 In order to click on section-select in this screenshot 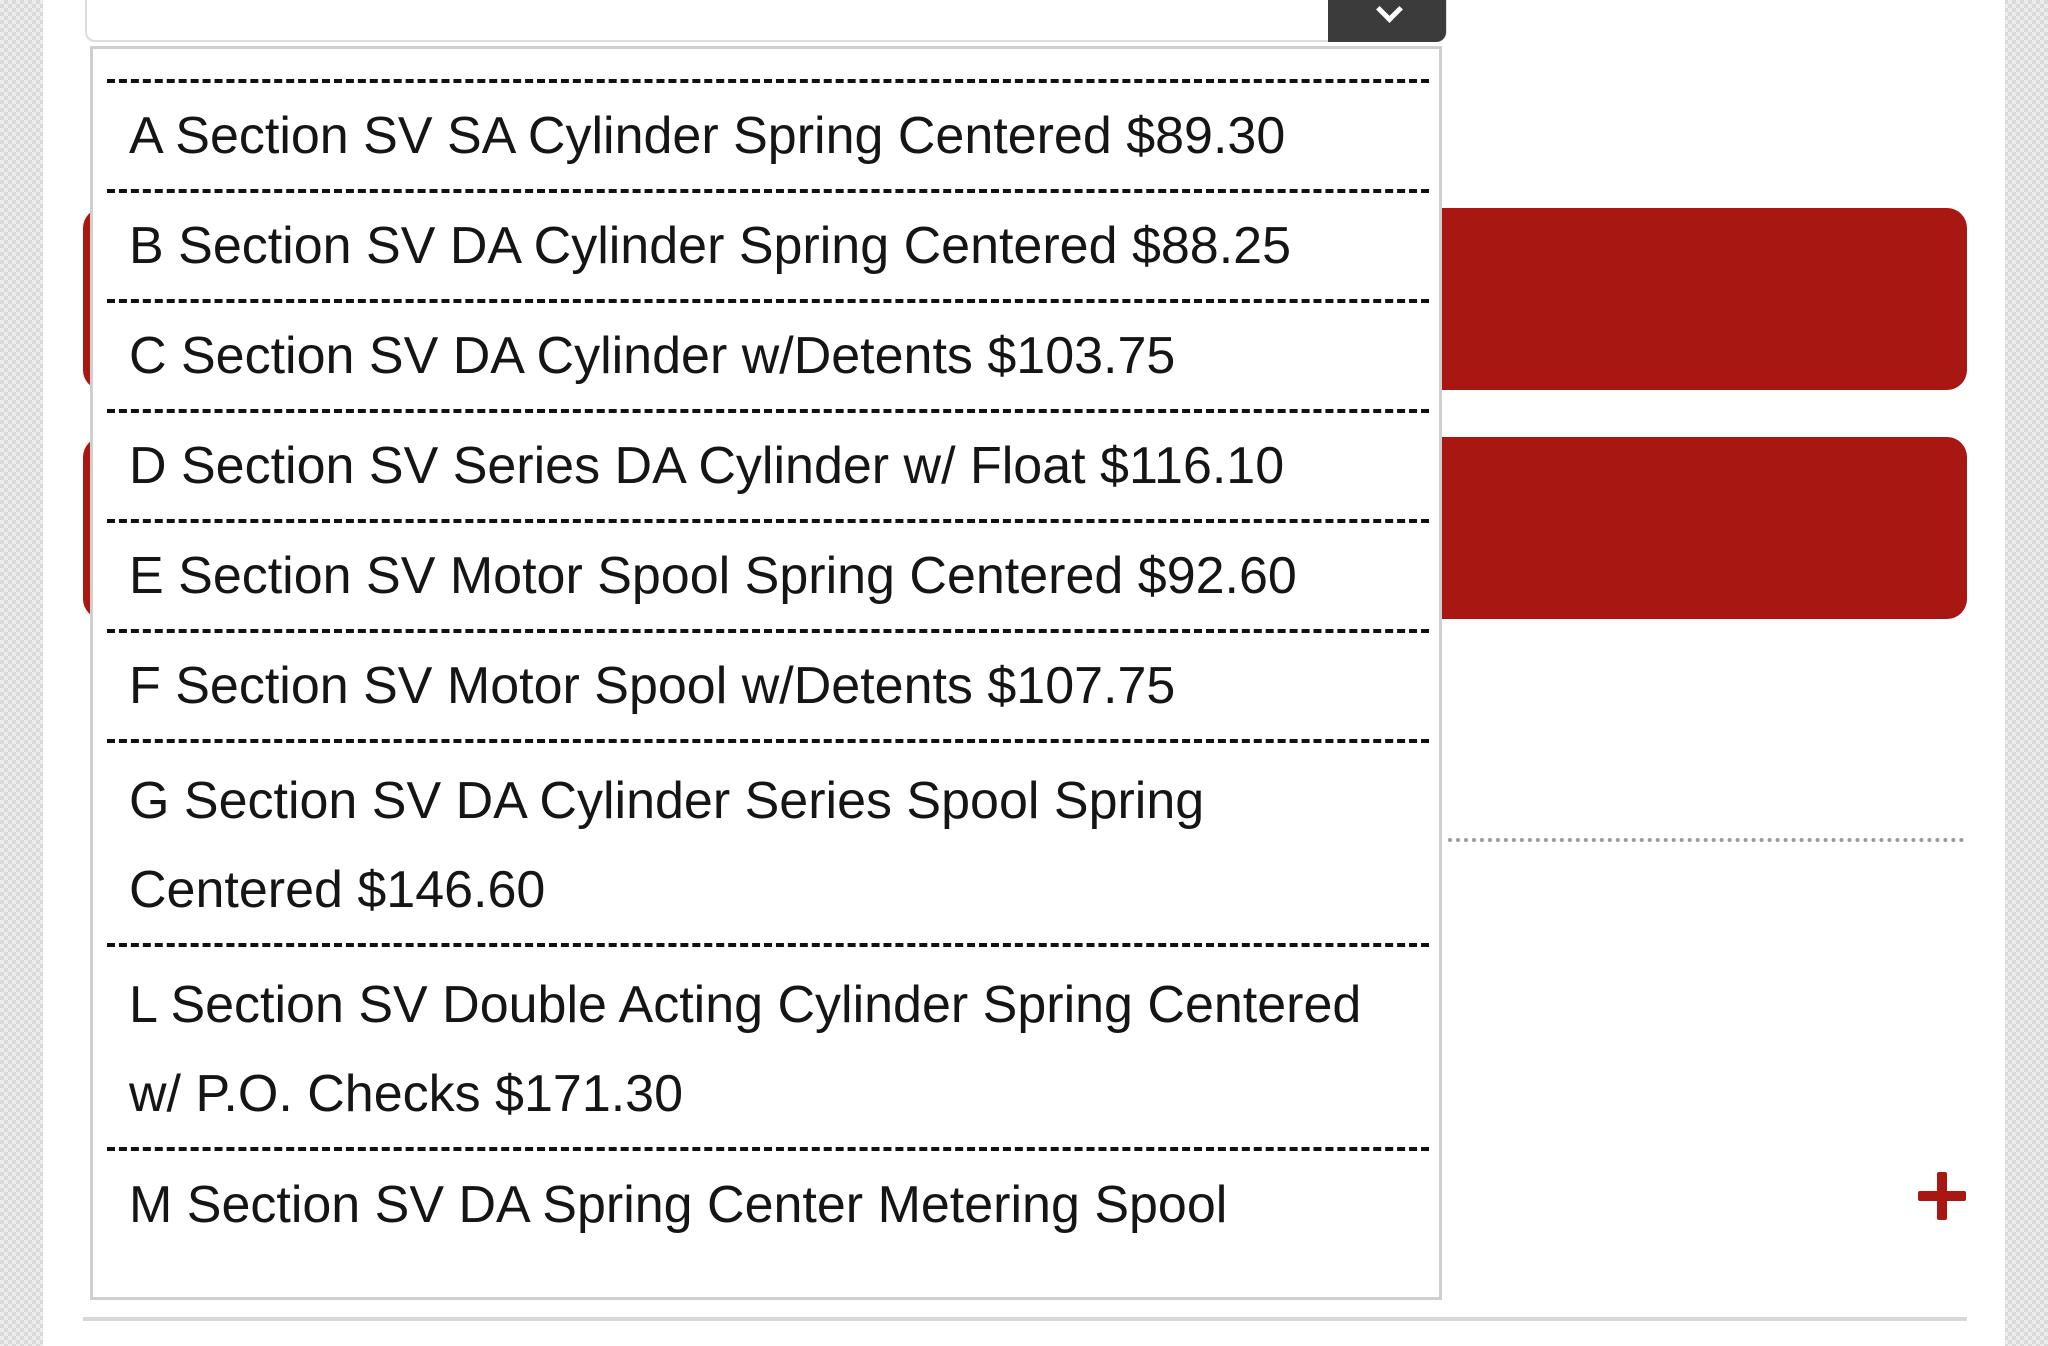, I will do `click(766, 21)`.